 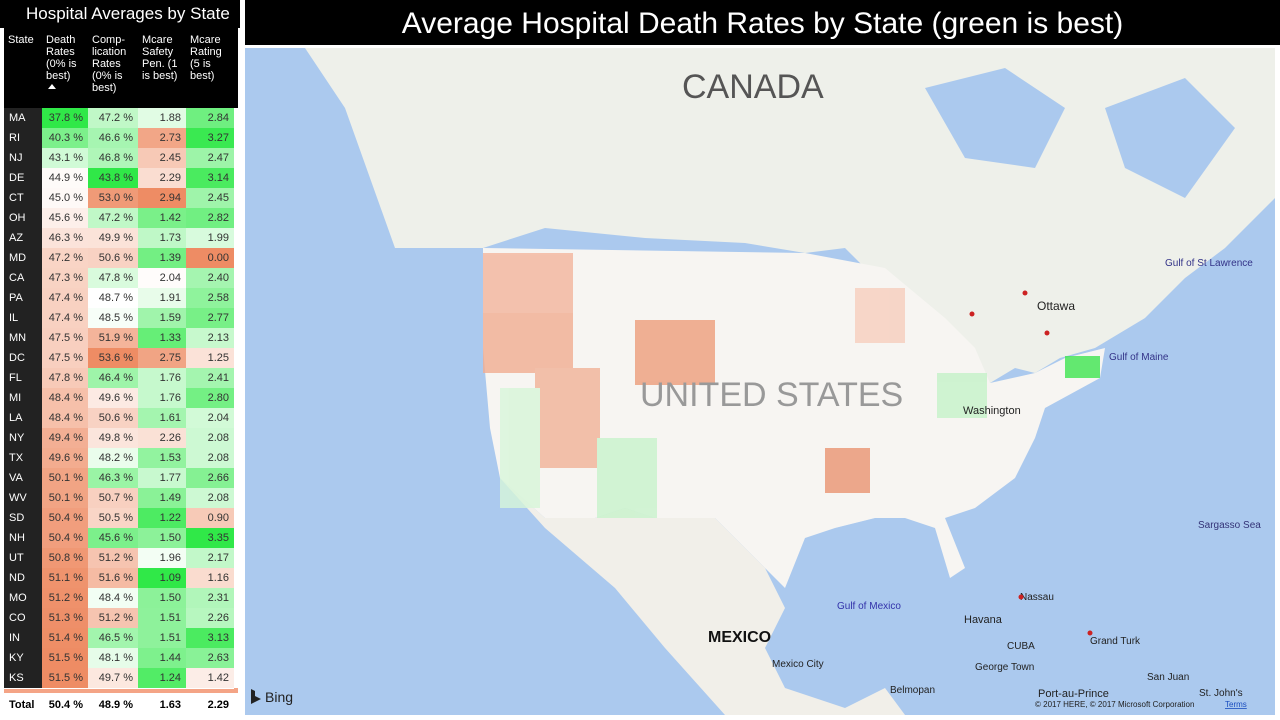 I want to click on cell: 1.88, so click(x=162, y=118).